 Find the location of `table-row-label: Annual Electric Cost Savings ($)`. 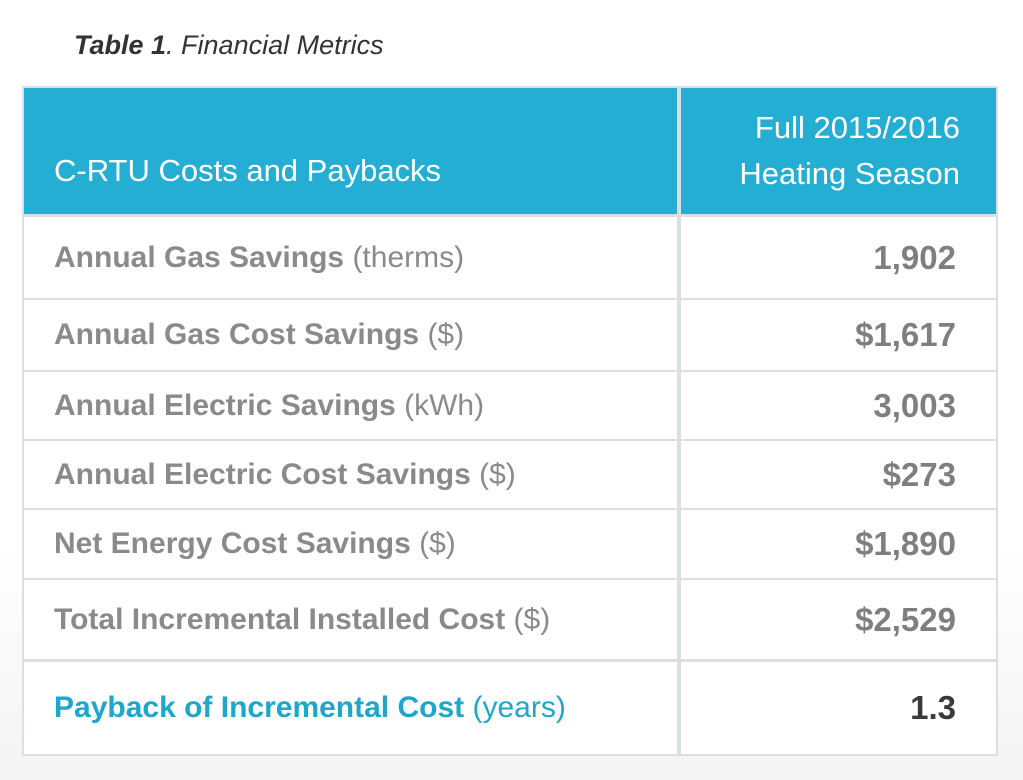

table-row-label: Annual Electric Cost Savings ($) is located at coordinates (350, 474).